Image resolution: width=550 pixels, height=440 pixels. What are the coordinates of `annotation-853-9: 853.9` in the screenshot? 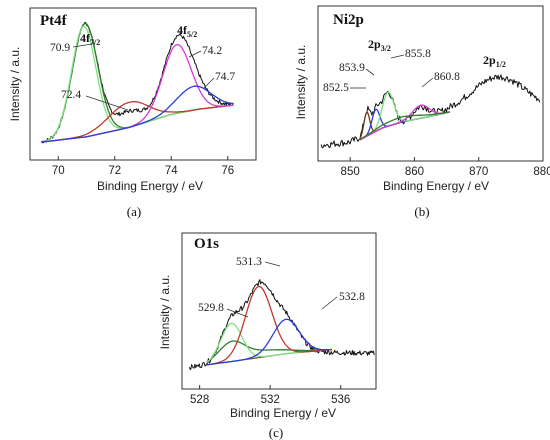 It's located at (352, 68).